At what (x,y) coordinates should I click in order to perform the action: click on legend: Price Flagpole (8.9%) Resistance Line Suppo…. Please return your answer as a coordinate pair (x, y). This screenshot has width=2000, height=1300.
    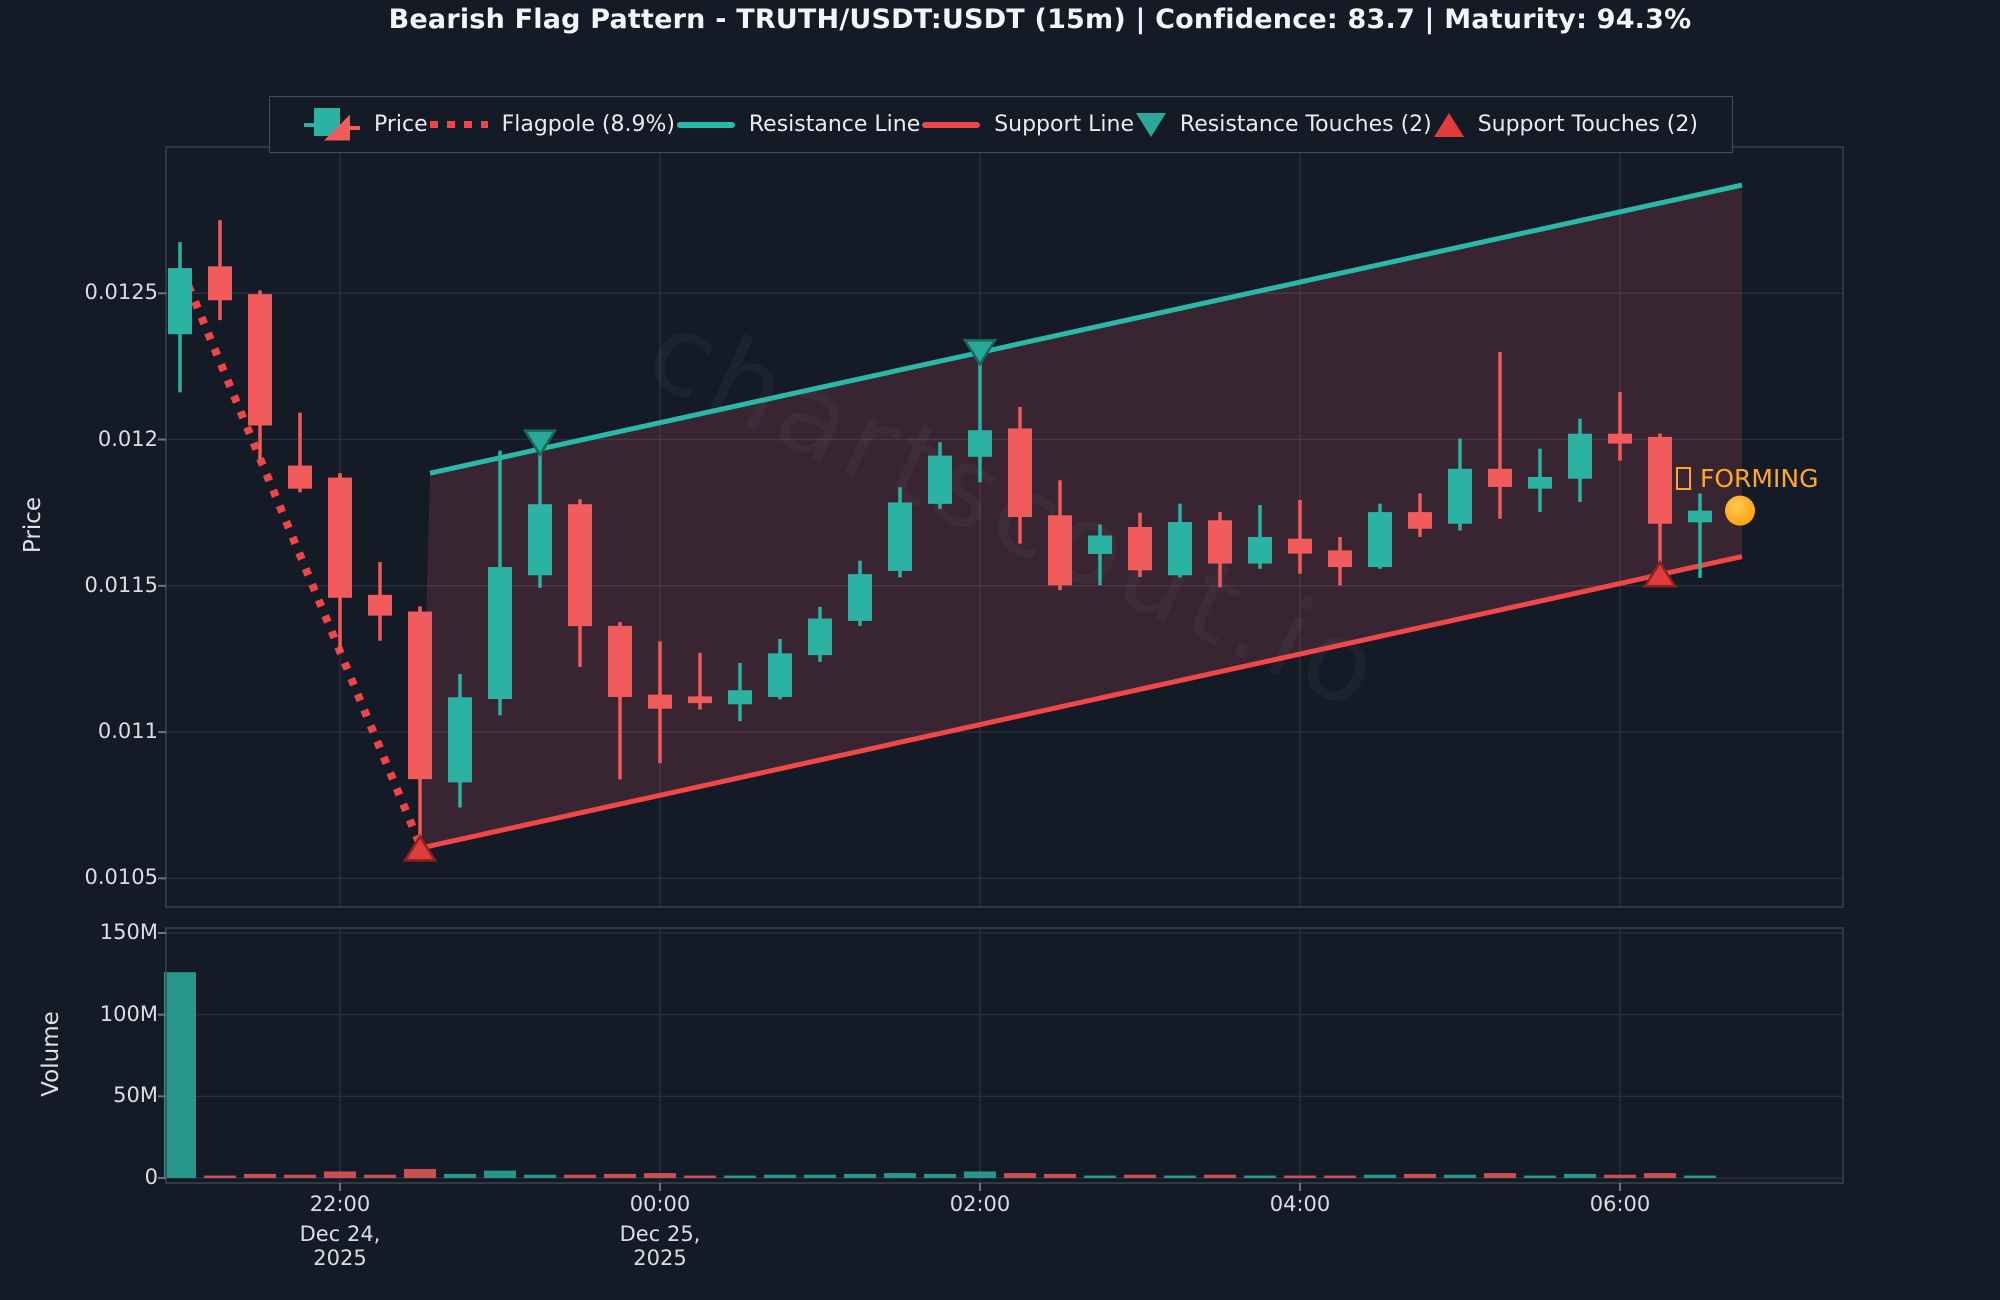
    Looking at the image, I should click on (1001, 124).